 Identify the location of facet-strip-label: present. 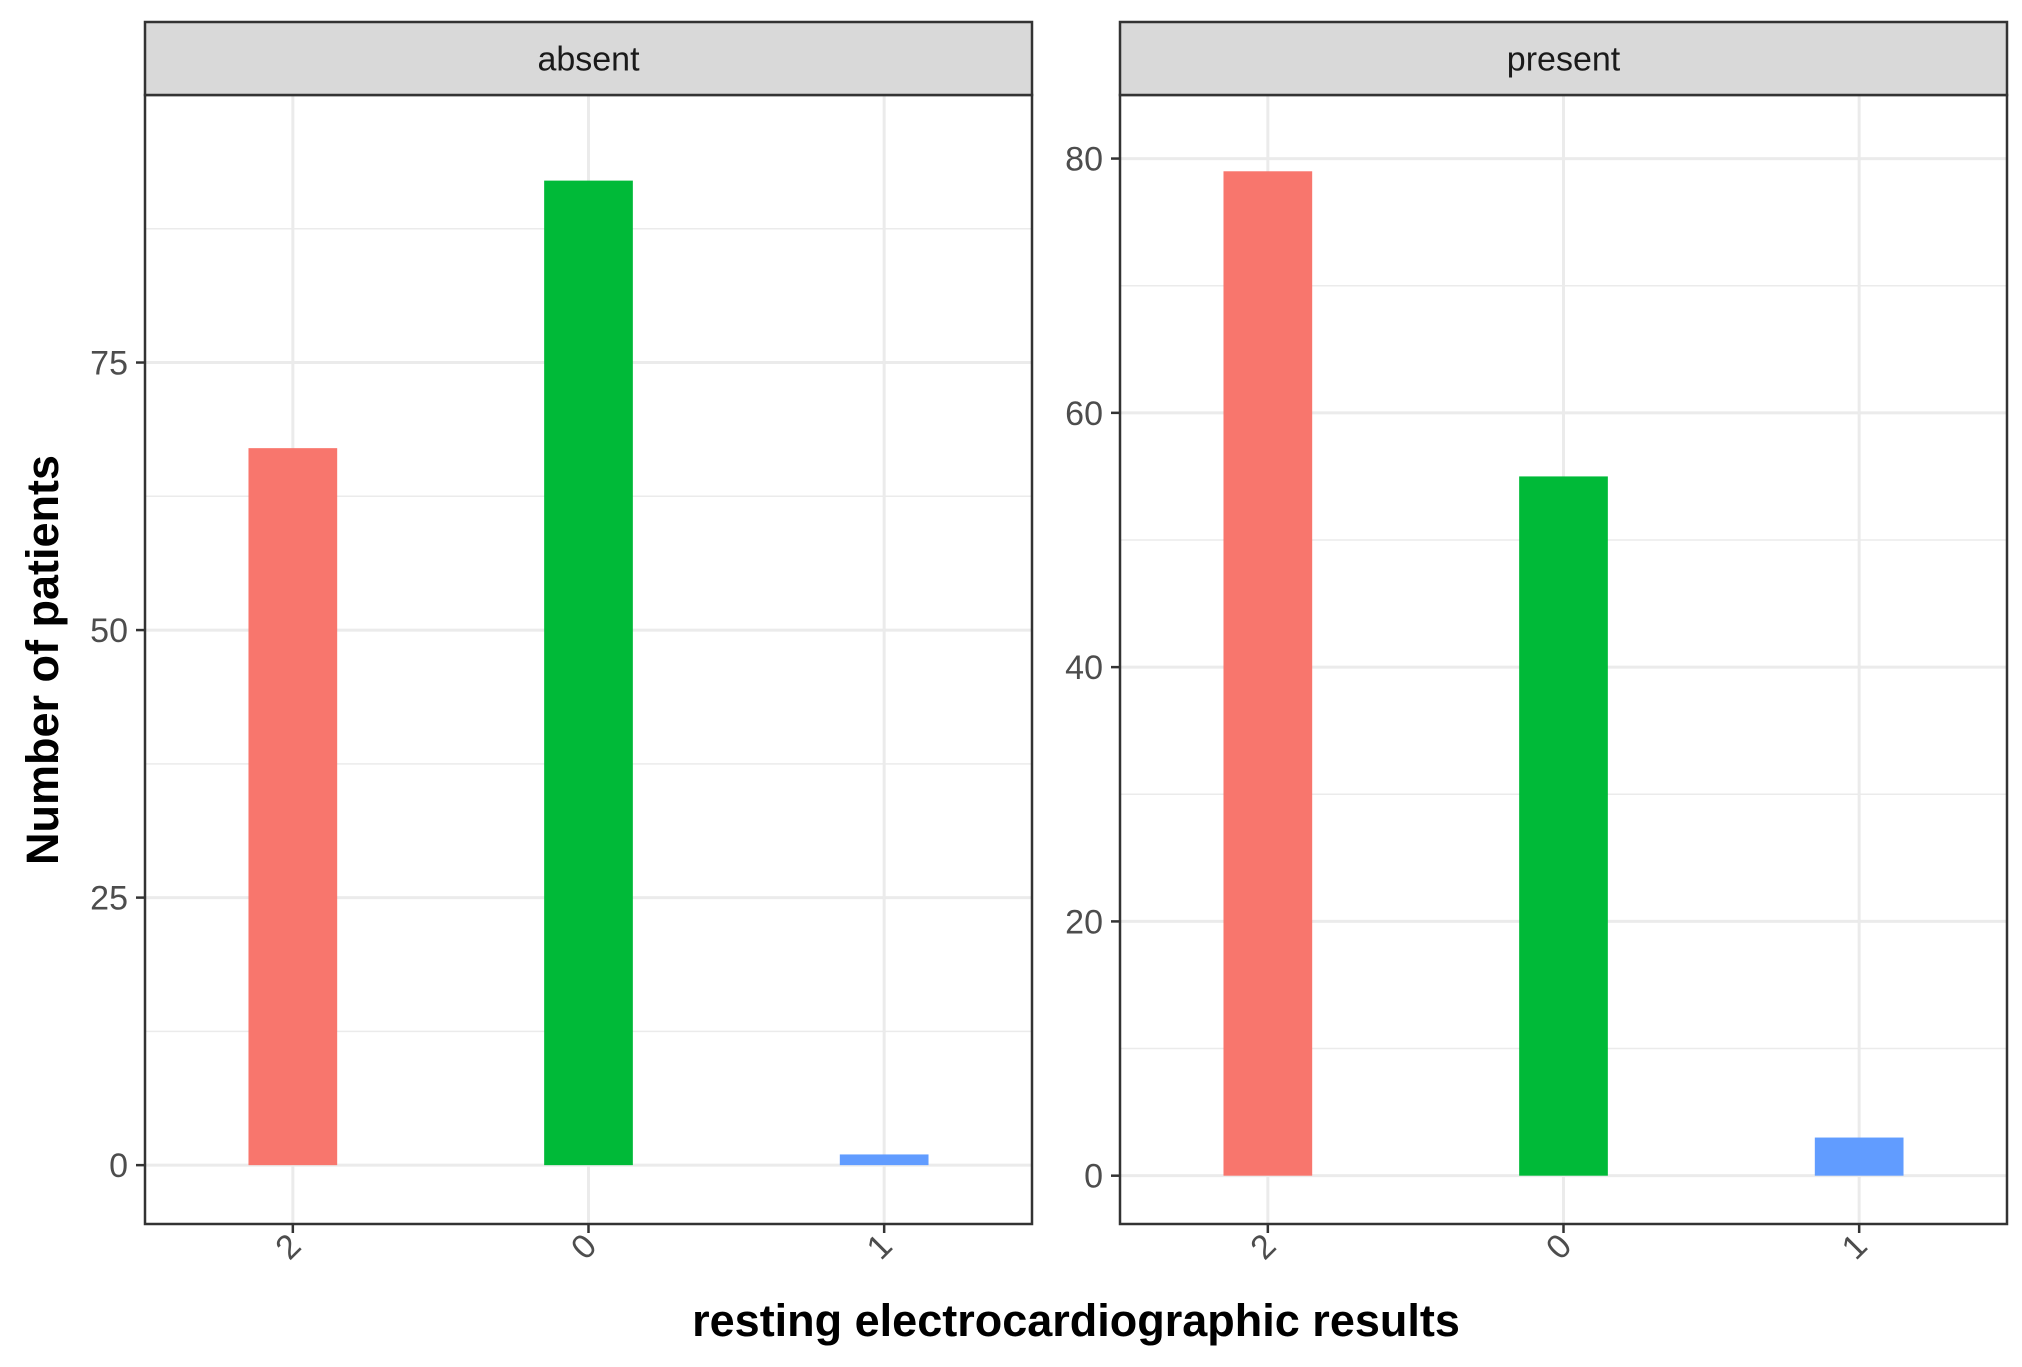
(1564, 60).